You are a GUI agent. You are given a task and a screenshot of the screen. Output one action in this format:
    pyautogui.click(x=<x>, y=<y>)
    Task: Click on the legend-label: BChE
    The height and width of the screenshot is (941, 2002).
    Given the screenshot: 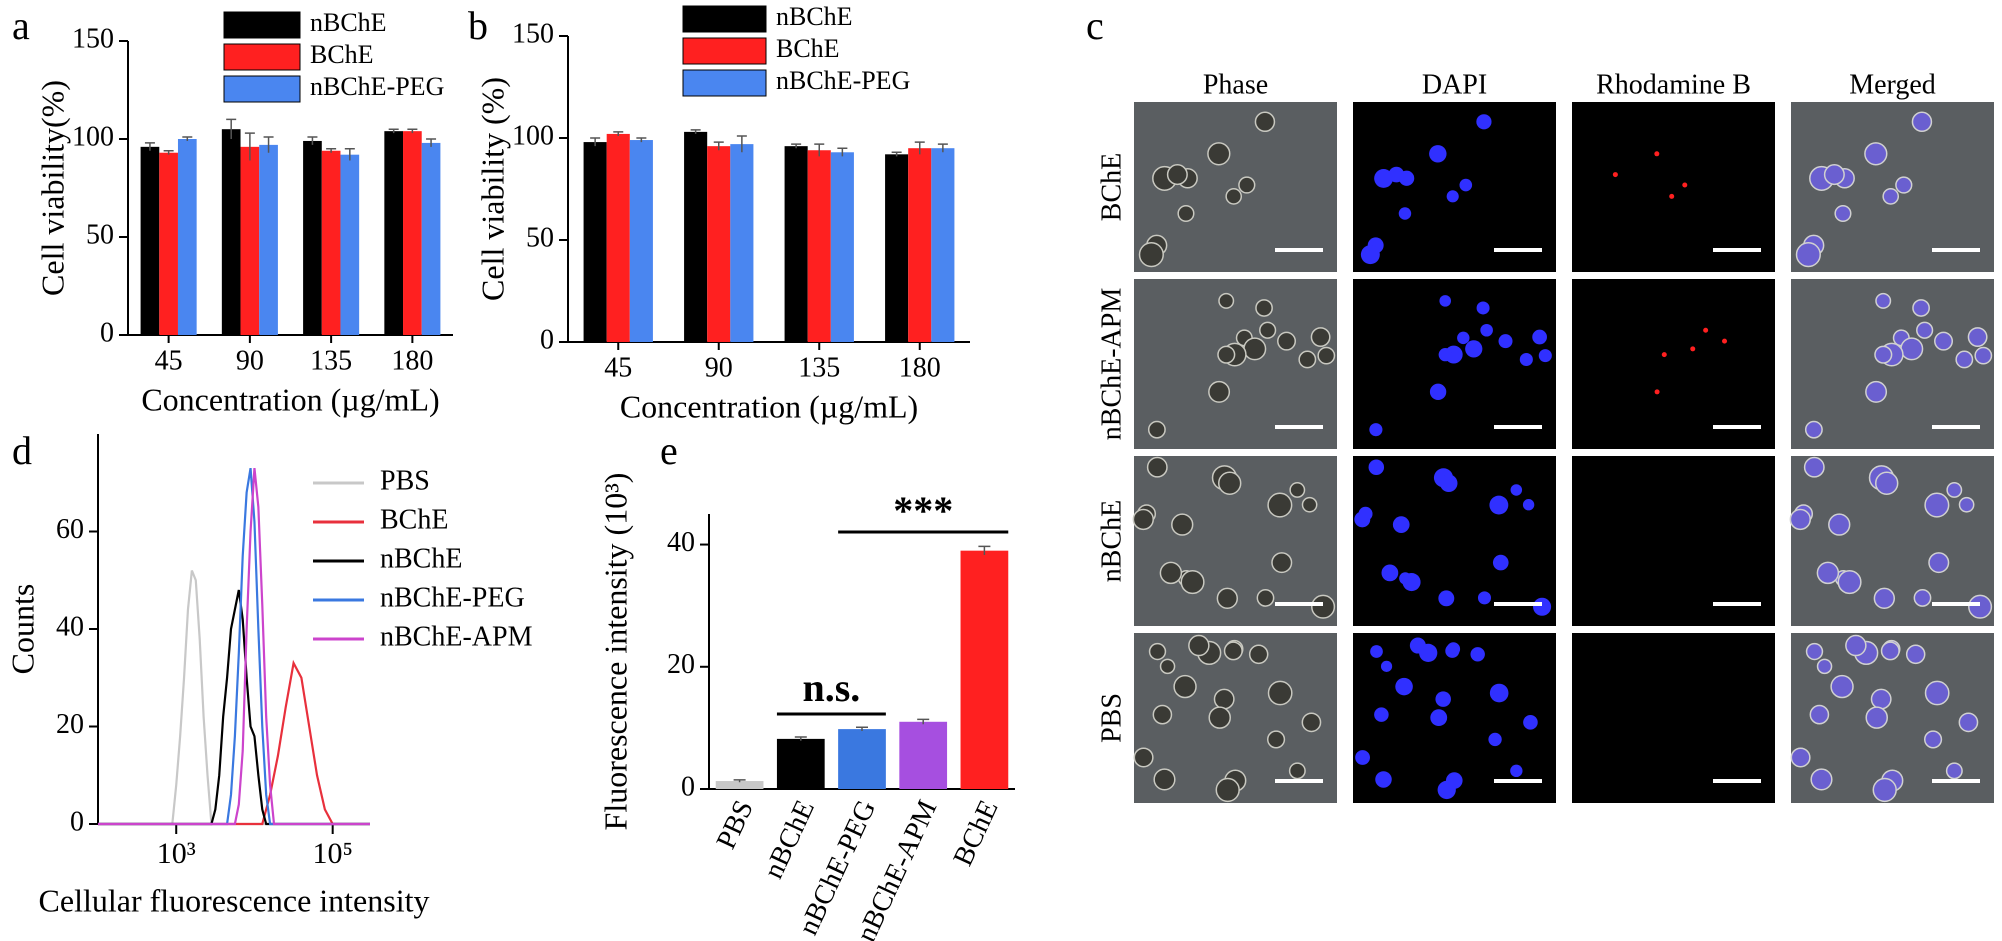 What is the action you would take?
    pyautogui.click(x=414, y=519)
    